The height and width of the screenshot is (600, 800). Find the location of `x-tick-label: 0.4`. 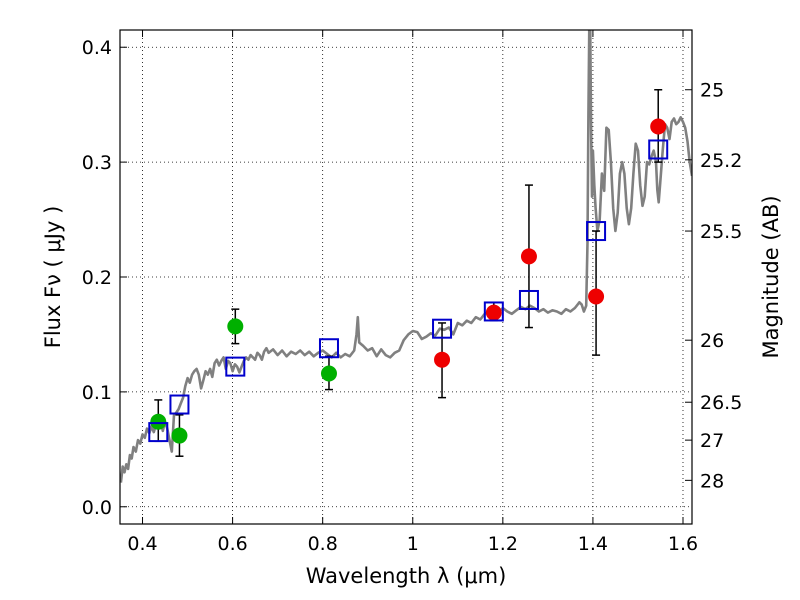

x-tick-label: 0.4 is located at coordinates (142, 544).